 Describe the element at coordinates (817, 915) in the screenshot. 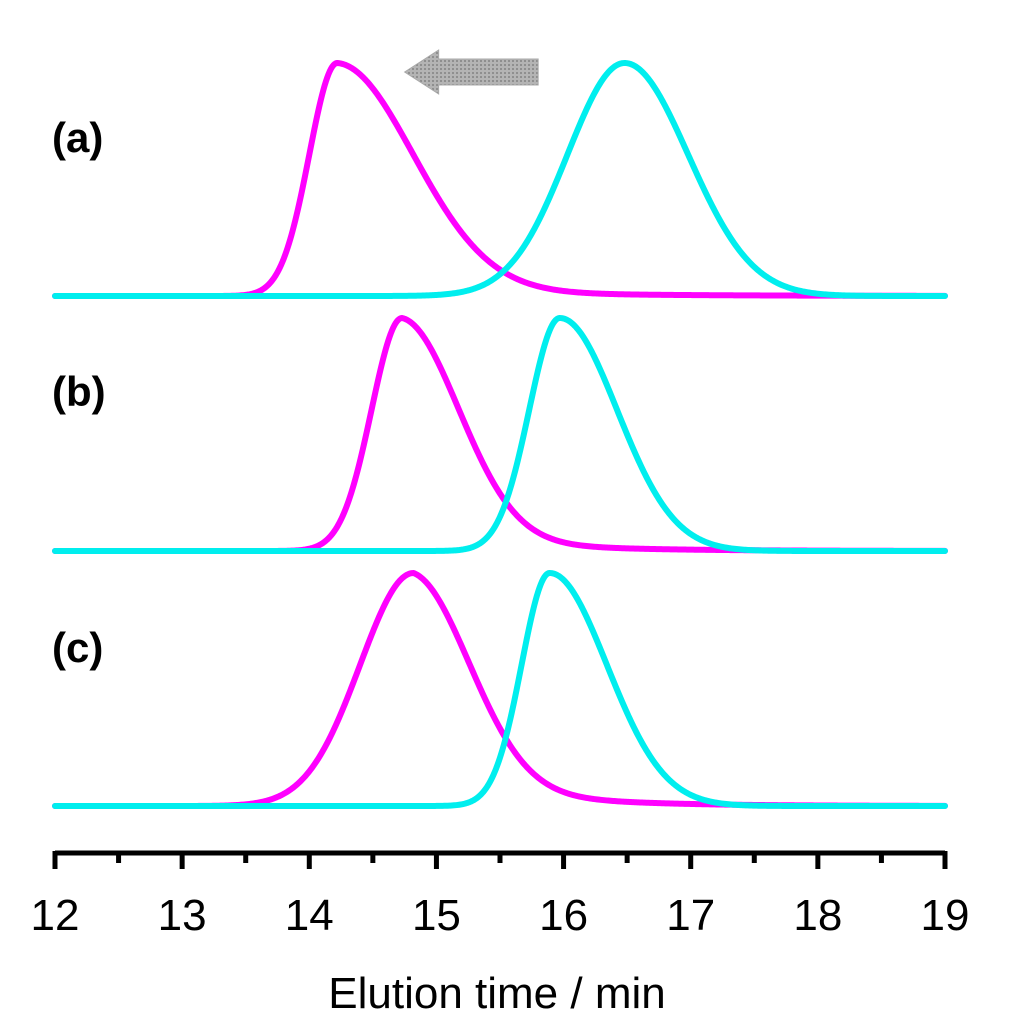

I see `x-tick-label: 18` at that location.